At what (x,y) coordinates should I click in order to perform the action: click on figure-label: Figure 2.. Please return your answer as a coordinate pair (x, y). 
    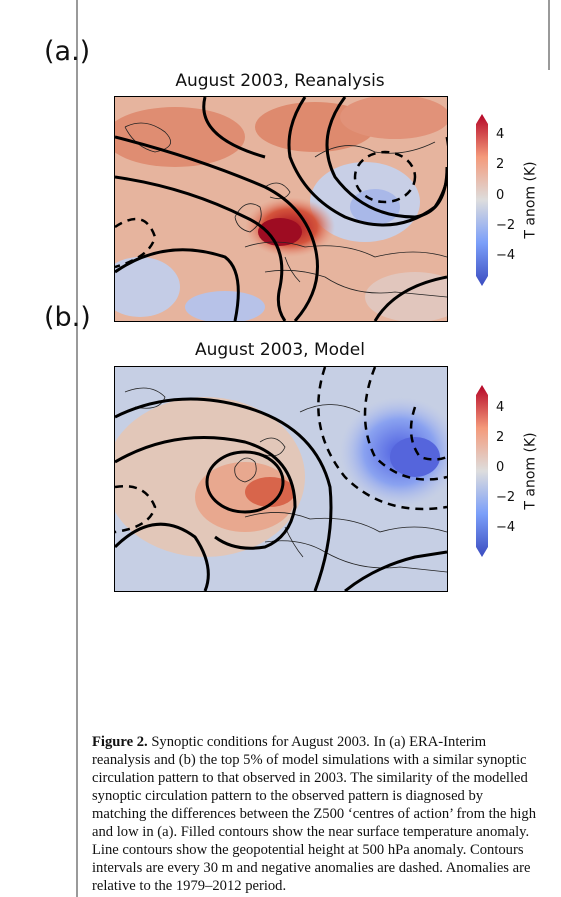
    Looking at the image, I should click on (120, 742).